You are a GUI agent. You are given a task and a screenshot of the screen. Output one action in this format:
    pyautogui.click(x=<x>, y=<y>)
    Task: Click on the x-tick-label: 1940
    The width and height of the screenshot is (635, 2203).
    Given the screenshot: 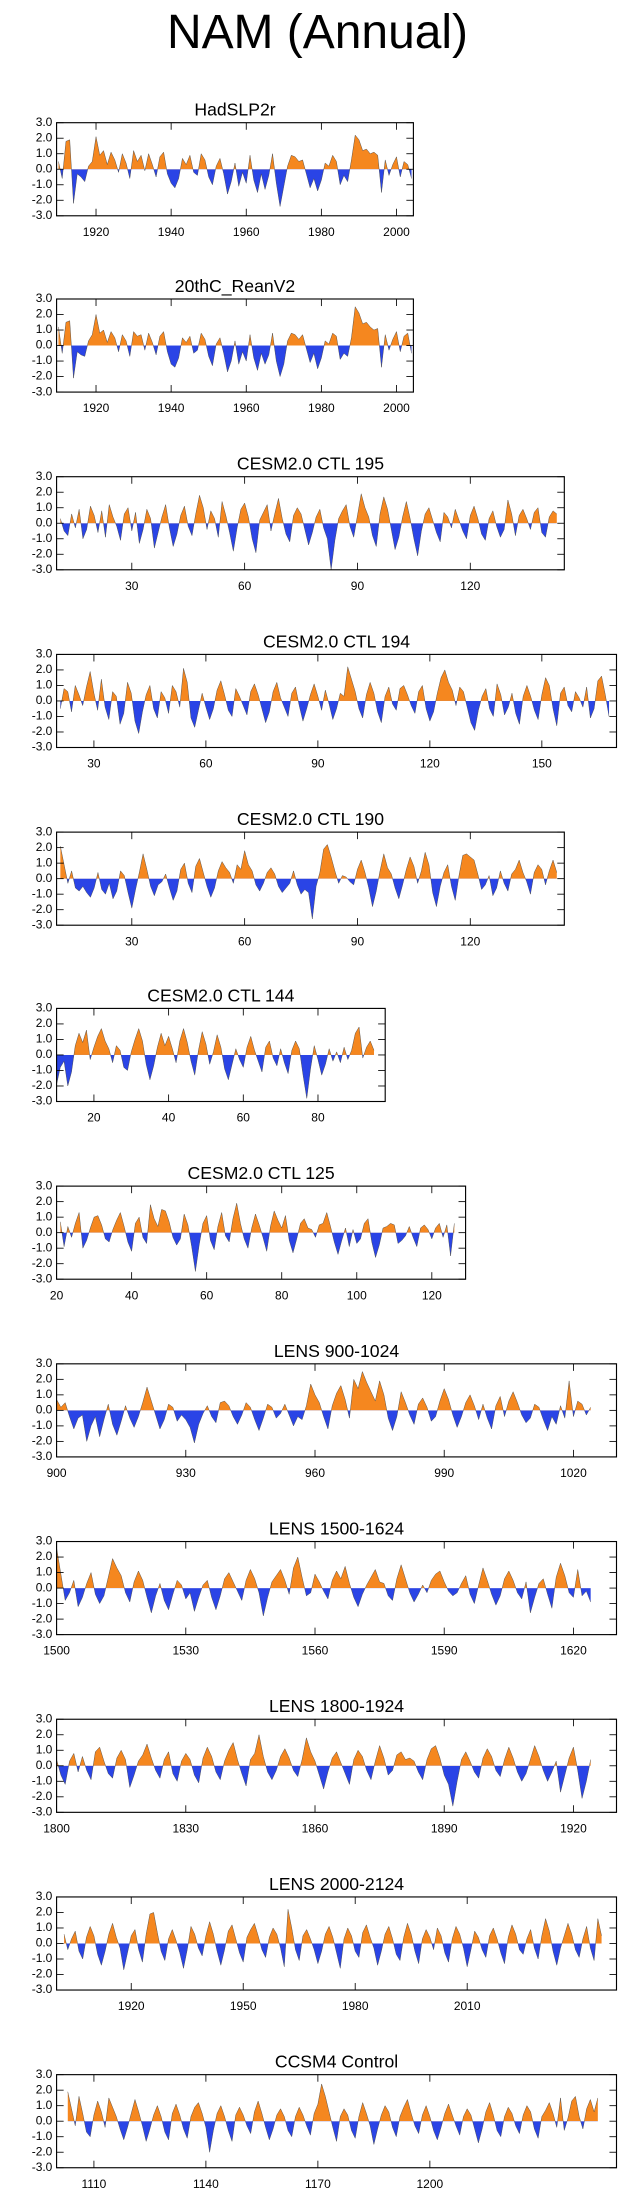 What is the action you would take?
    pyautogui.click(x=171, y=232)
    